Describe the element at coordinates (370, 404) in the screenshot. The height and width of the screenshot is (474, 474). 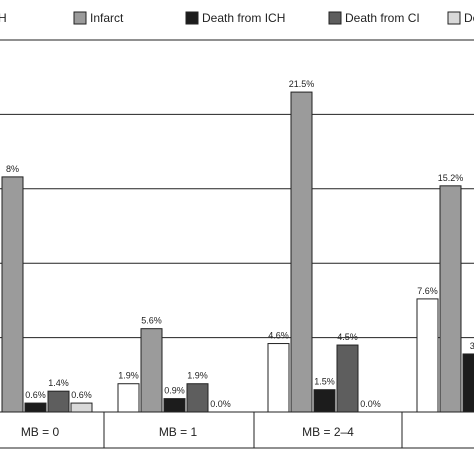
I see `data-label-death-from-mi-mb-2-4: 0.0%` at that location.